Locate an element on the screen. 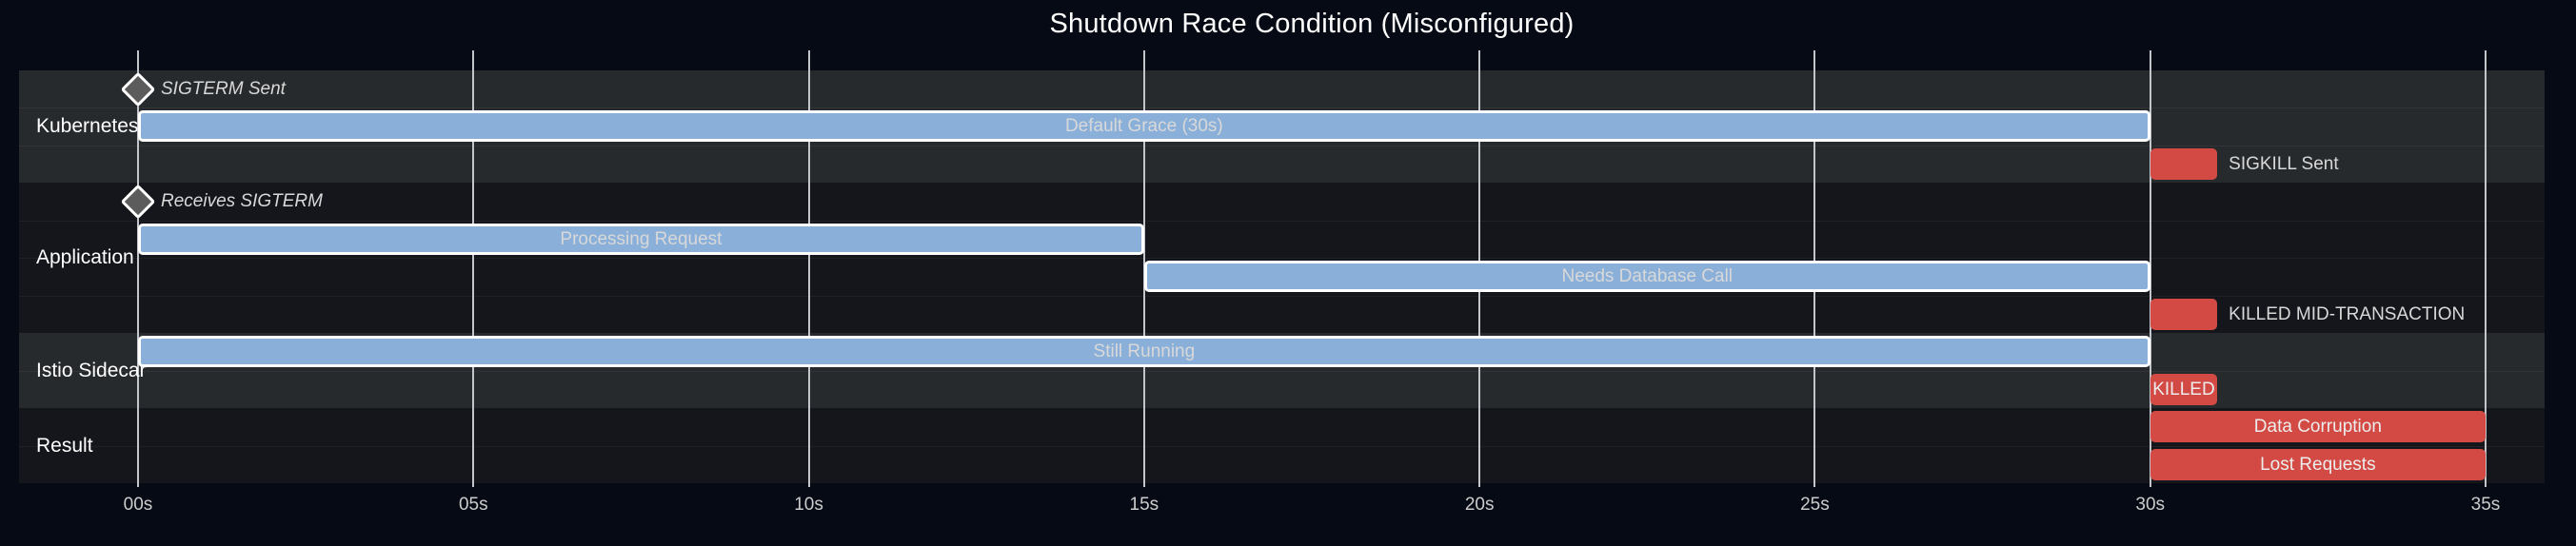 The width and height of the screenshot is (2576, 546). axis-tick-label: 25s is located at coordinates (1815, 505).